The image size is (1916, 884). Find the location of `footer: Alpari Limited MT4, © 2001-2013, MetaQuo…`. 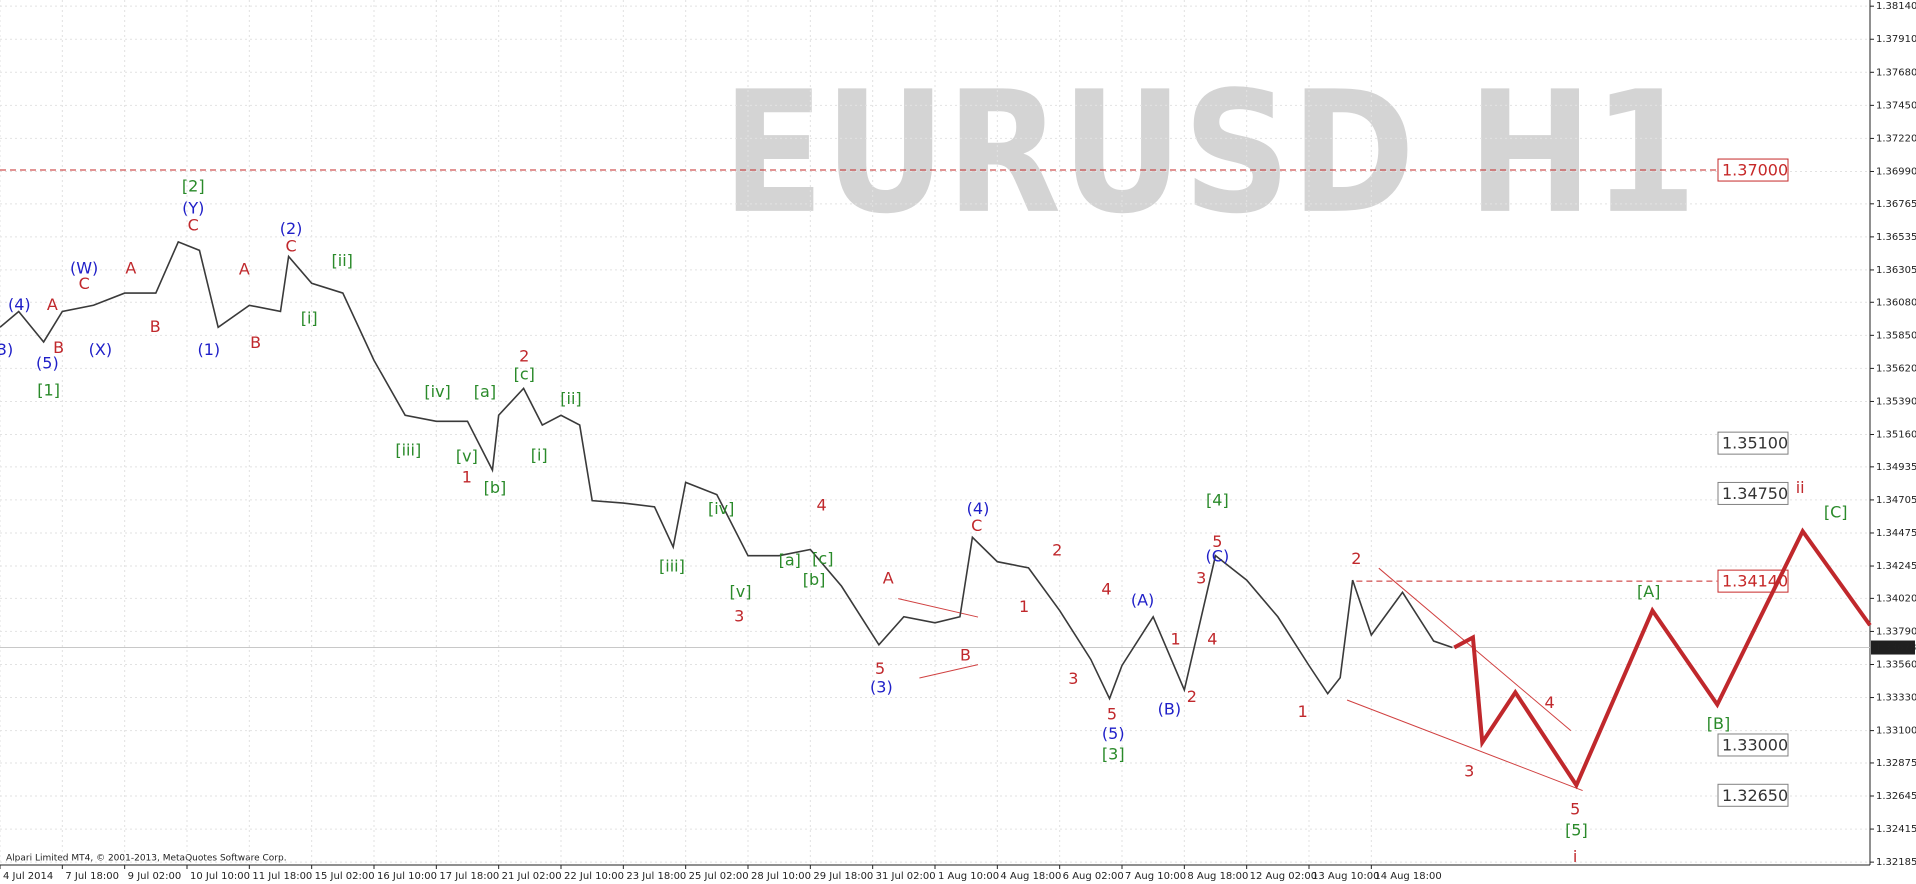

footer: Alpari Limited MT4, © 2001-2013, MetaQuo… is located at coordinates (146, 859).